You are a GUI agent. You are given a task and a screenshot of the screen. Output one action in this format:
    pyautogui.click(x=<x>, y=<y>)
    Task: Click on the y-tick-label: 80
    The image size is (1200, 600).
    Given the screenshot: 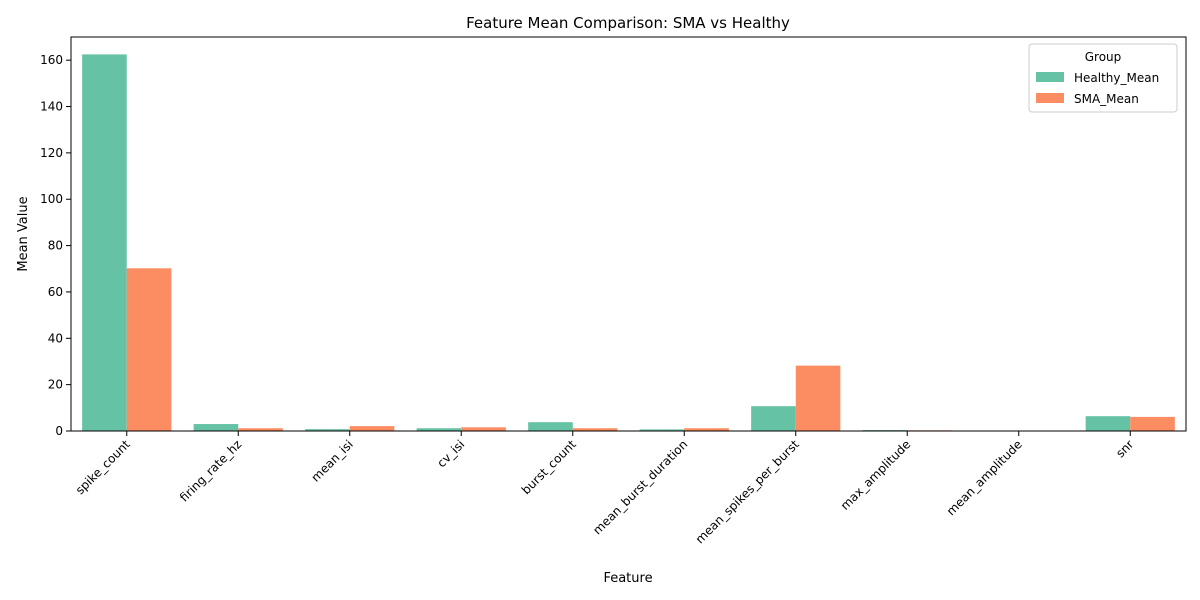 What is the action you would take?
    pyautogui.click(x=55, y=246)
    